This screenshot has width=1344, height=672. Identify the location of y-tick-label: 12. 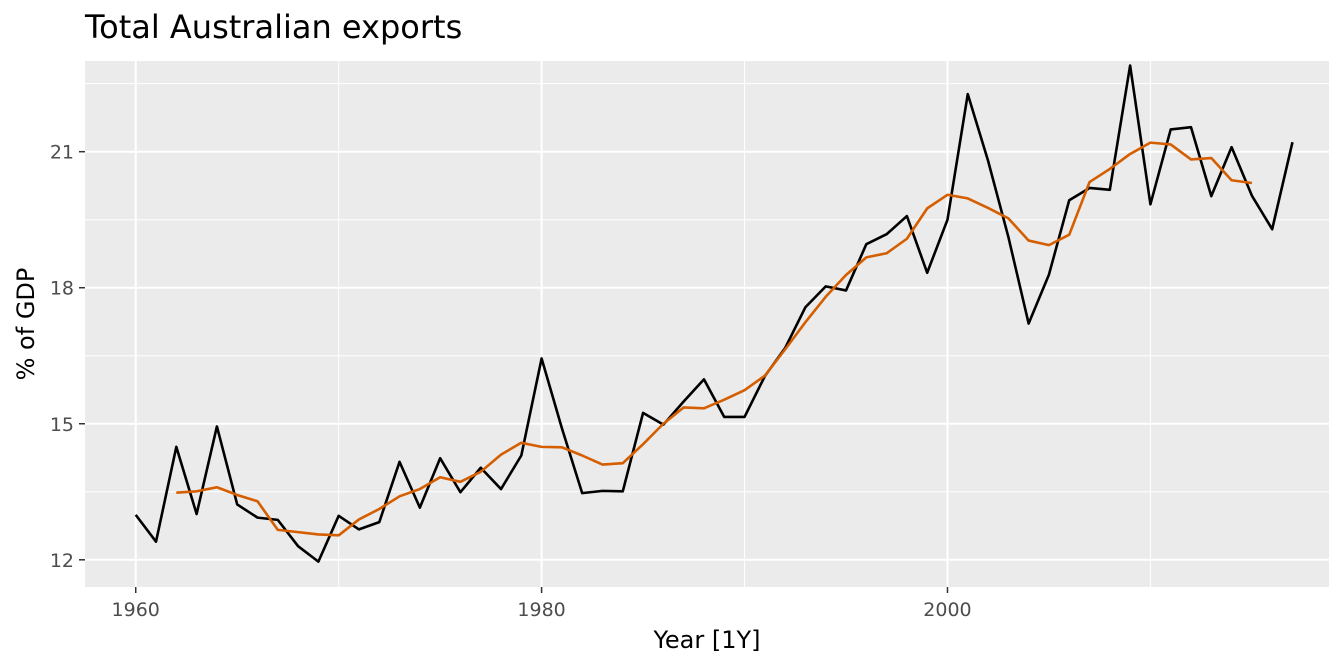
(62, 561).